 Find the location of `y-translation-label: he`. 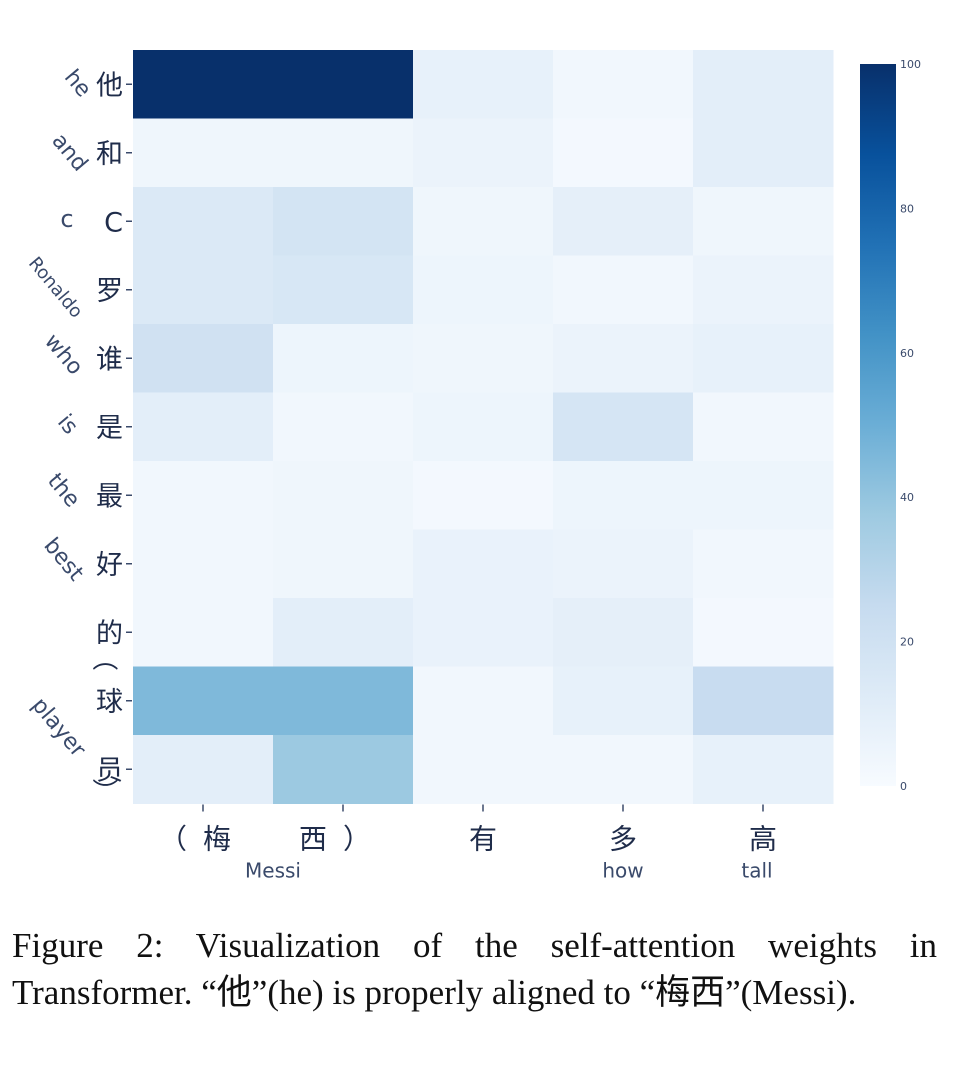

y-translation-label: he is located at coordinates (77, 83).